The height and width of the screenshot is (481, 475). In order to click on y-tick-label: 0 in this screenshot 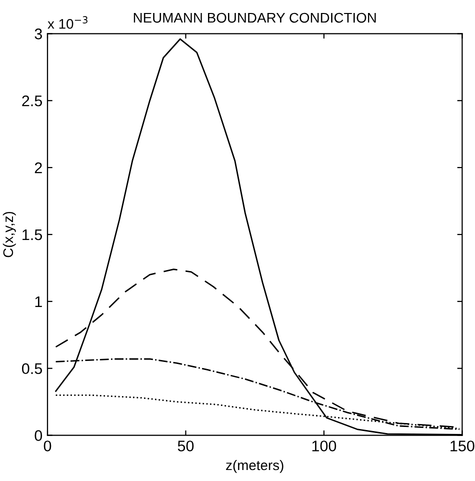, I will do `click(38, 435)`.